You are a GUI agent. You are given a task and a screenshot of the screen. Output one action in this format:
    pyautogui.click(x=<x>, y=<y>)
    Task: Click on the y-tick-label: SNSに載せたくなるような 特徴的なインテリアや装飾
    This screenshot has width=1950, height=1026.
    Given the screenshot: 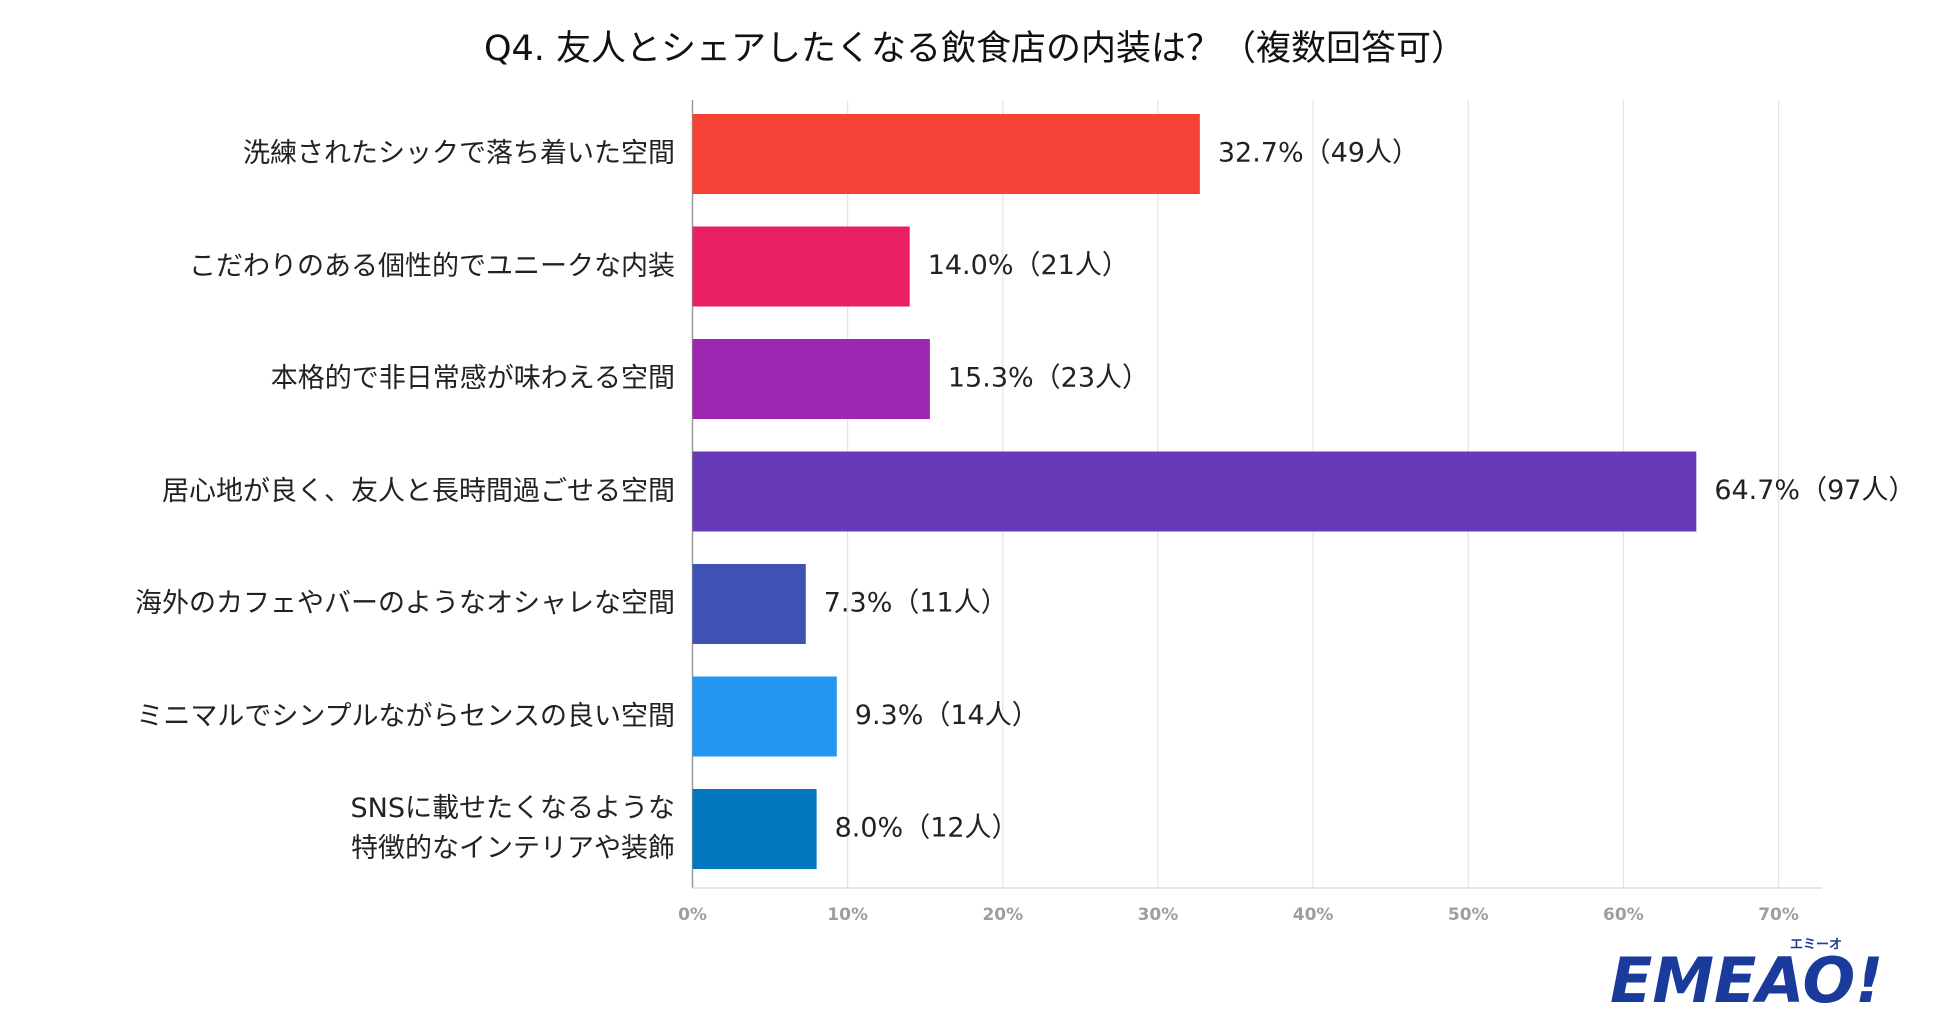 What is the action you would take?
    pyautogui.click(x=512, y=828)
    